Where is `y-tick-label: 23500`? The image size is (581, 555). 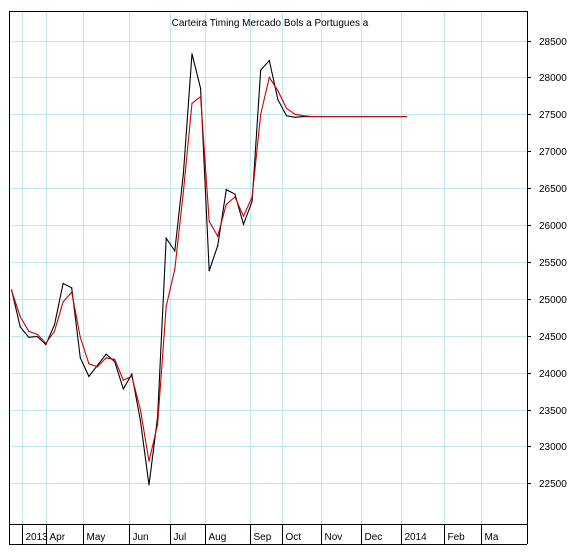
y-tick-label: 23500 is located at coordinates (553, 411).